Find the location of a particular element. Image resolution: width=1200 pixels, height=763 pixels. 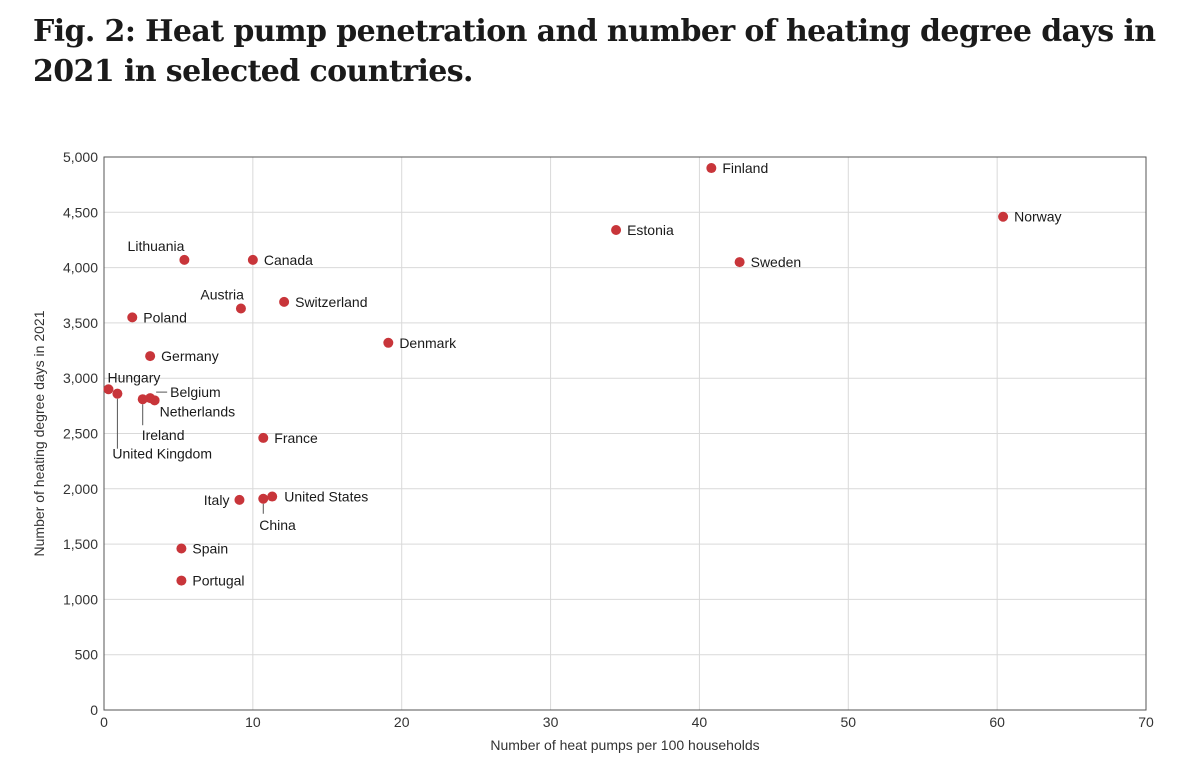

data-point-hungary is located at coordinates (108, 389).